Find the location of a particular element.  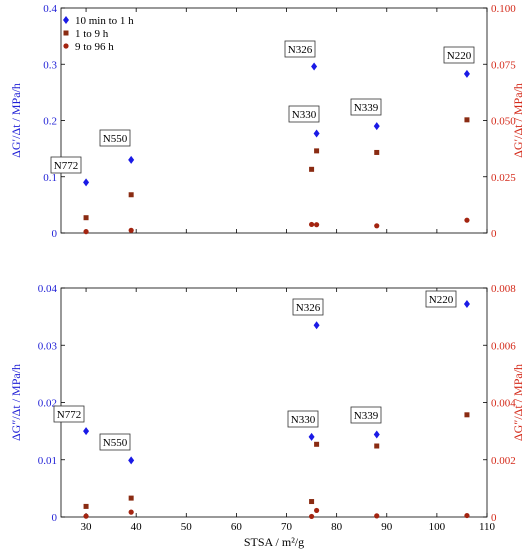

y-right-tick-label: 0.008 is located at coordinates (503, 289).